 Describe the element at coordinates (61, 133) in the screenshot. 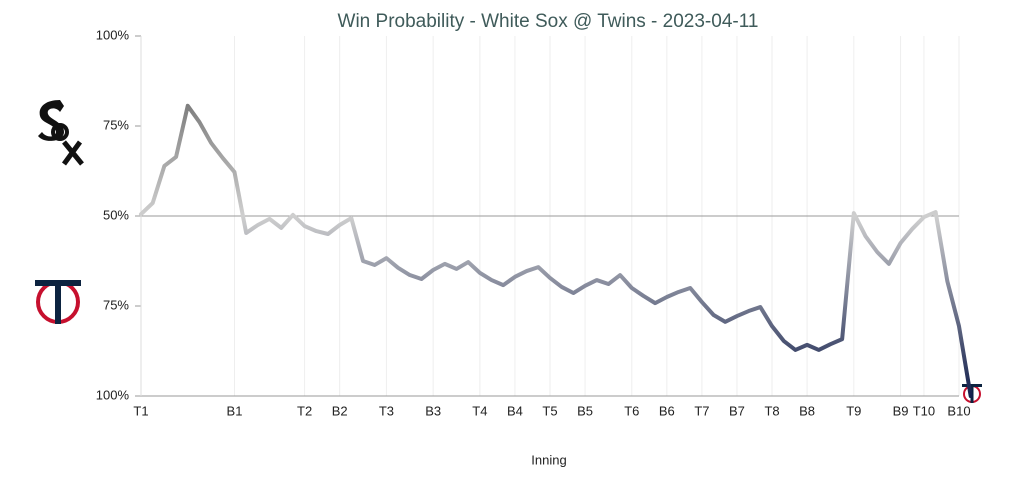

I see `white-sox-logo` at that location.